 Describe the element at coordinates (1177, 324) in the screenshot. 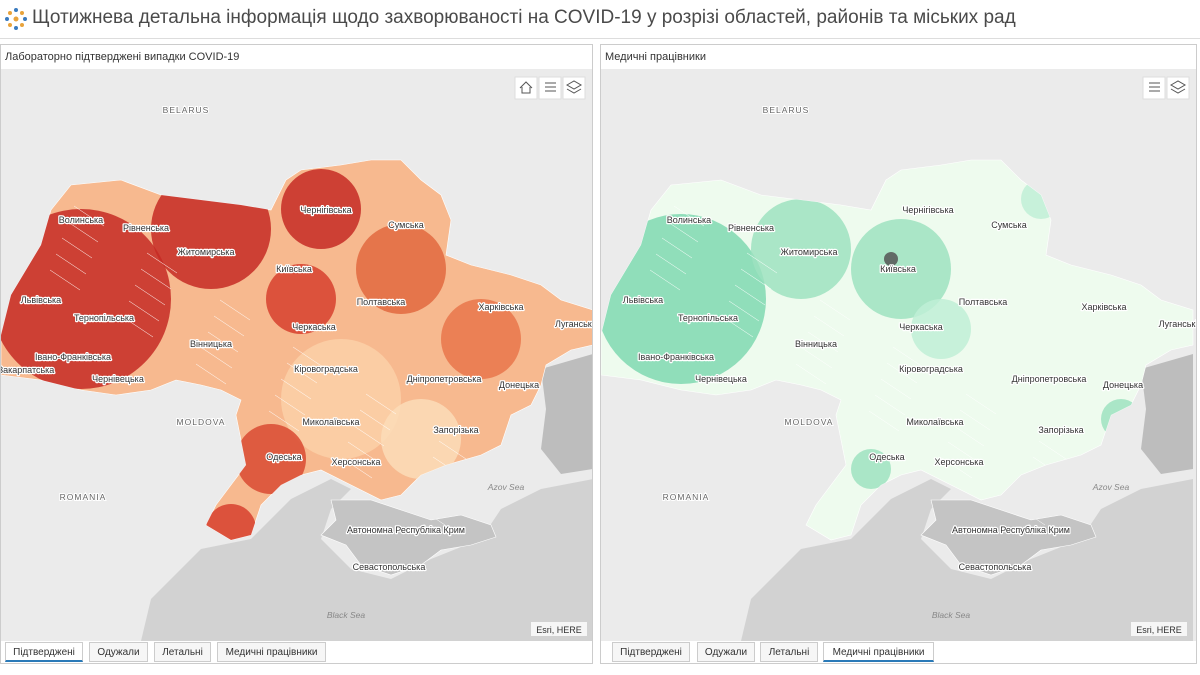

I see `map-label: Луганські` at that location.